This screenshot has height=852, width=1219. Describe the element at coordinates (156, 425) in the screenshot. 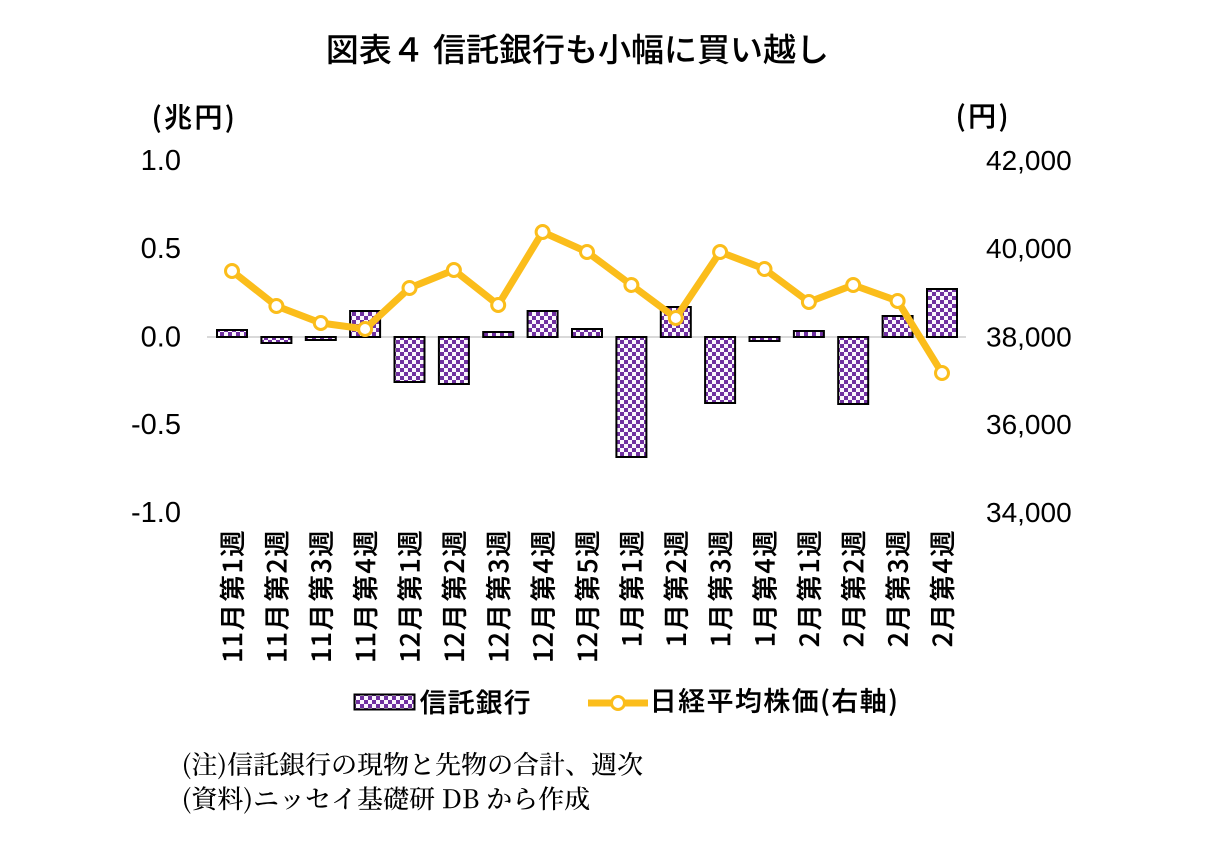

I see `svg-text: -0.5` at that location.